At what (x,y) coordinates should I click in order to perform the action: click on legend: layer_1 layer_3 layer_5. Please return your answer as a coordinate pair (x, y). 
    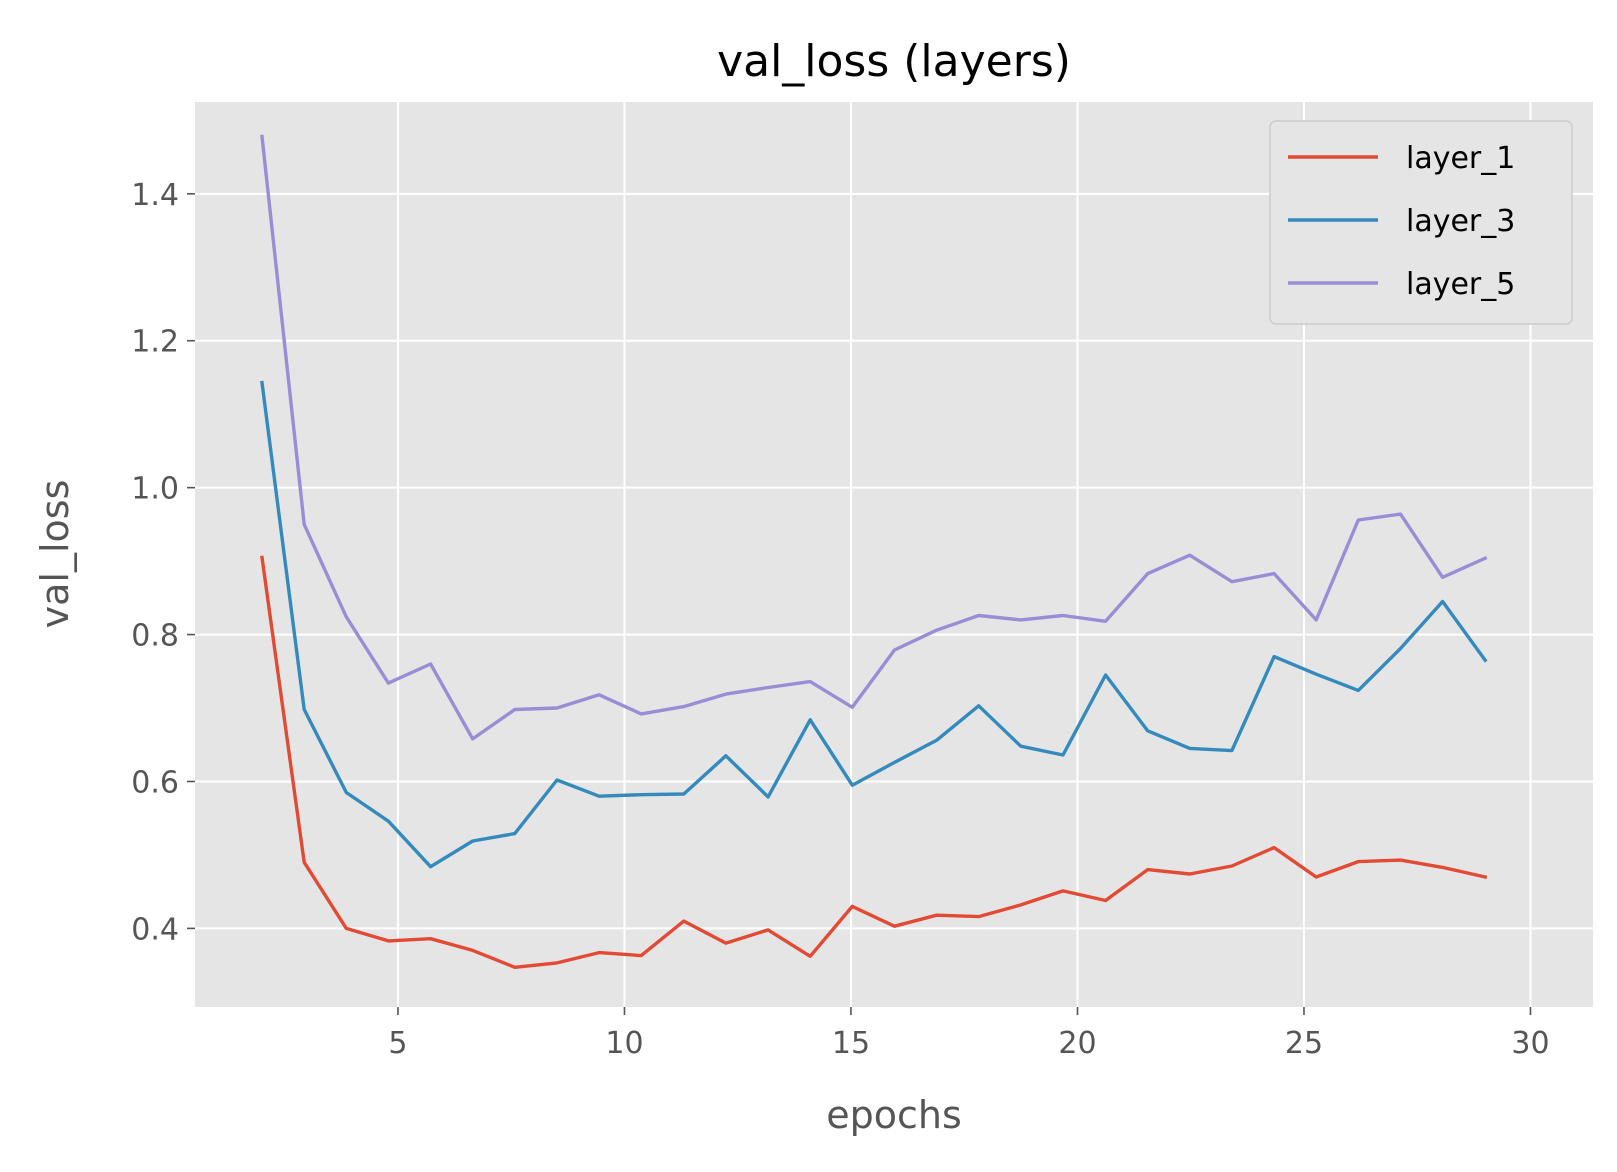
    Looking at the image, I should click on (1421, 222).